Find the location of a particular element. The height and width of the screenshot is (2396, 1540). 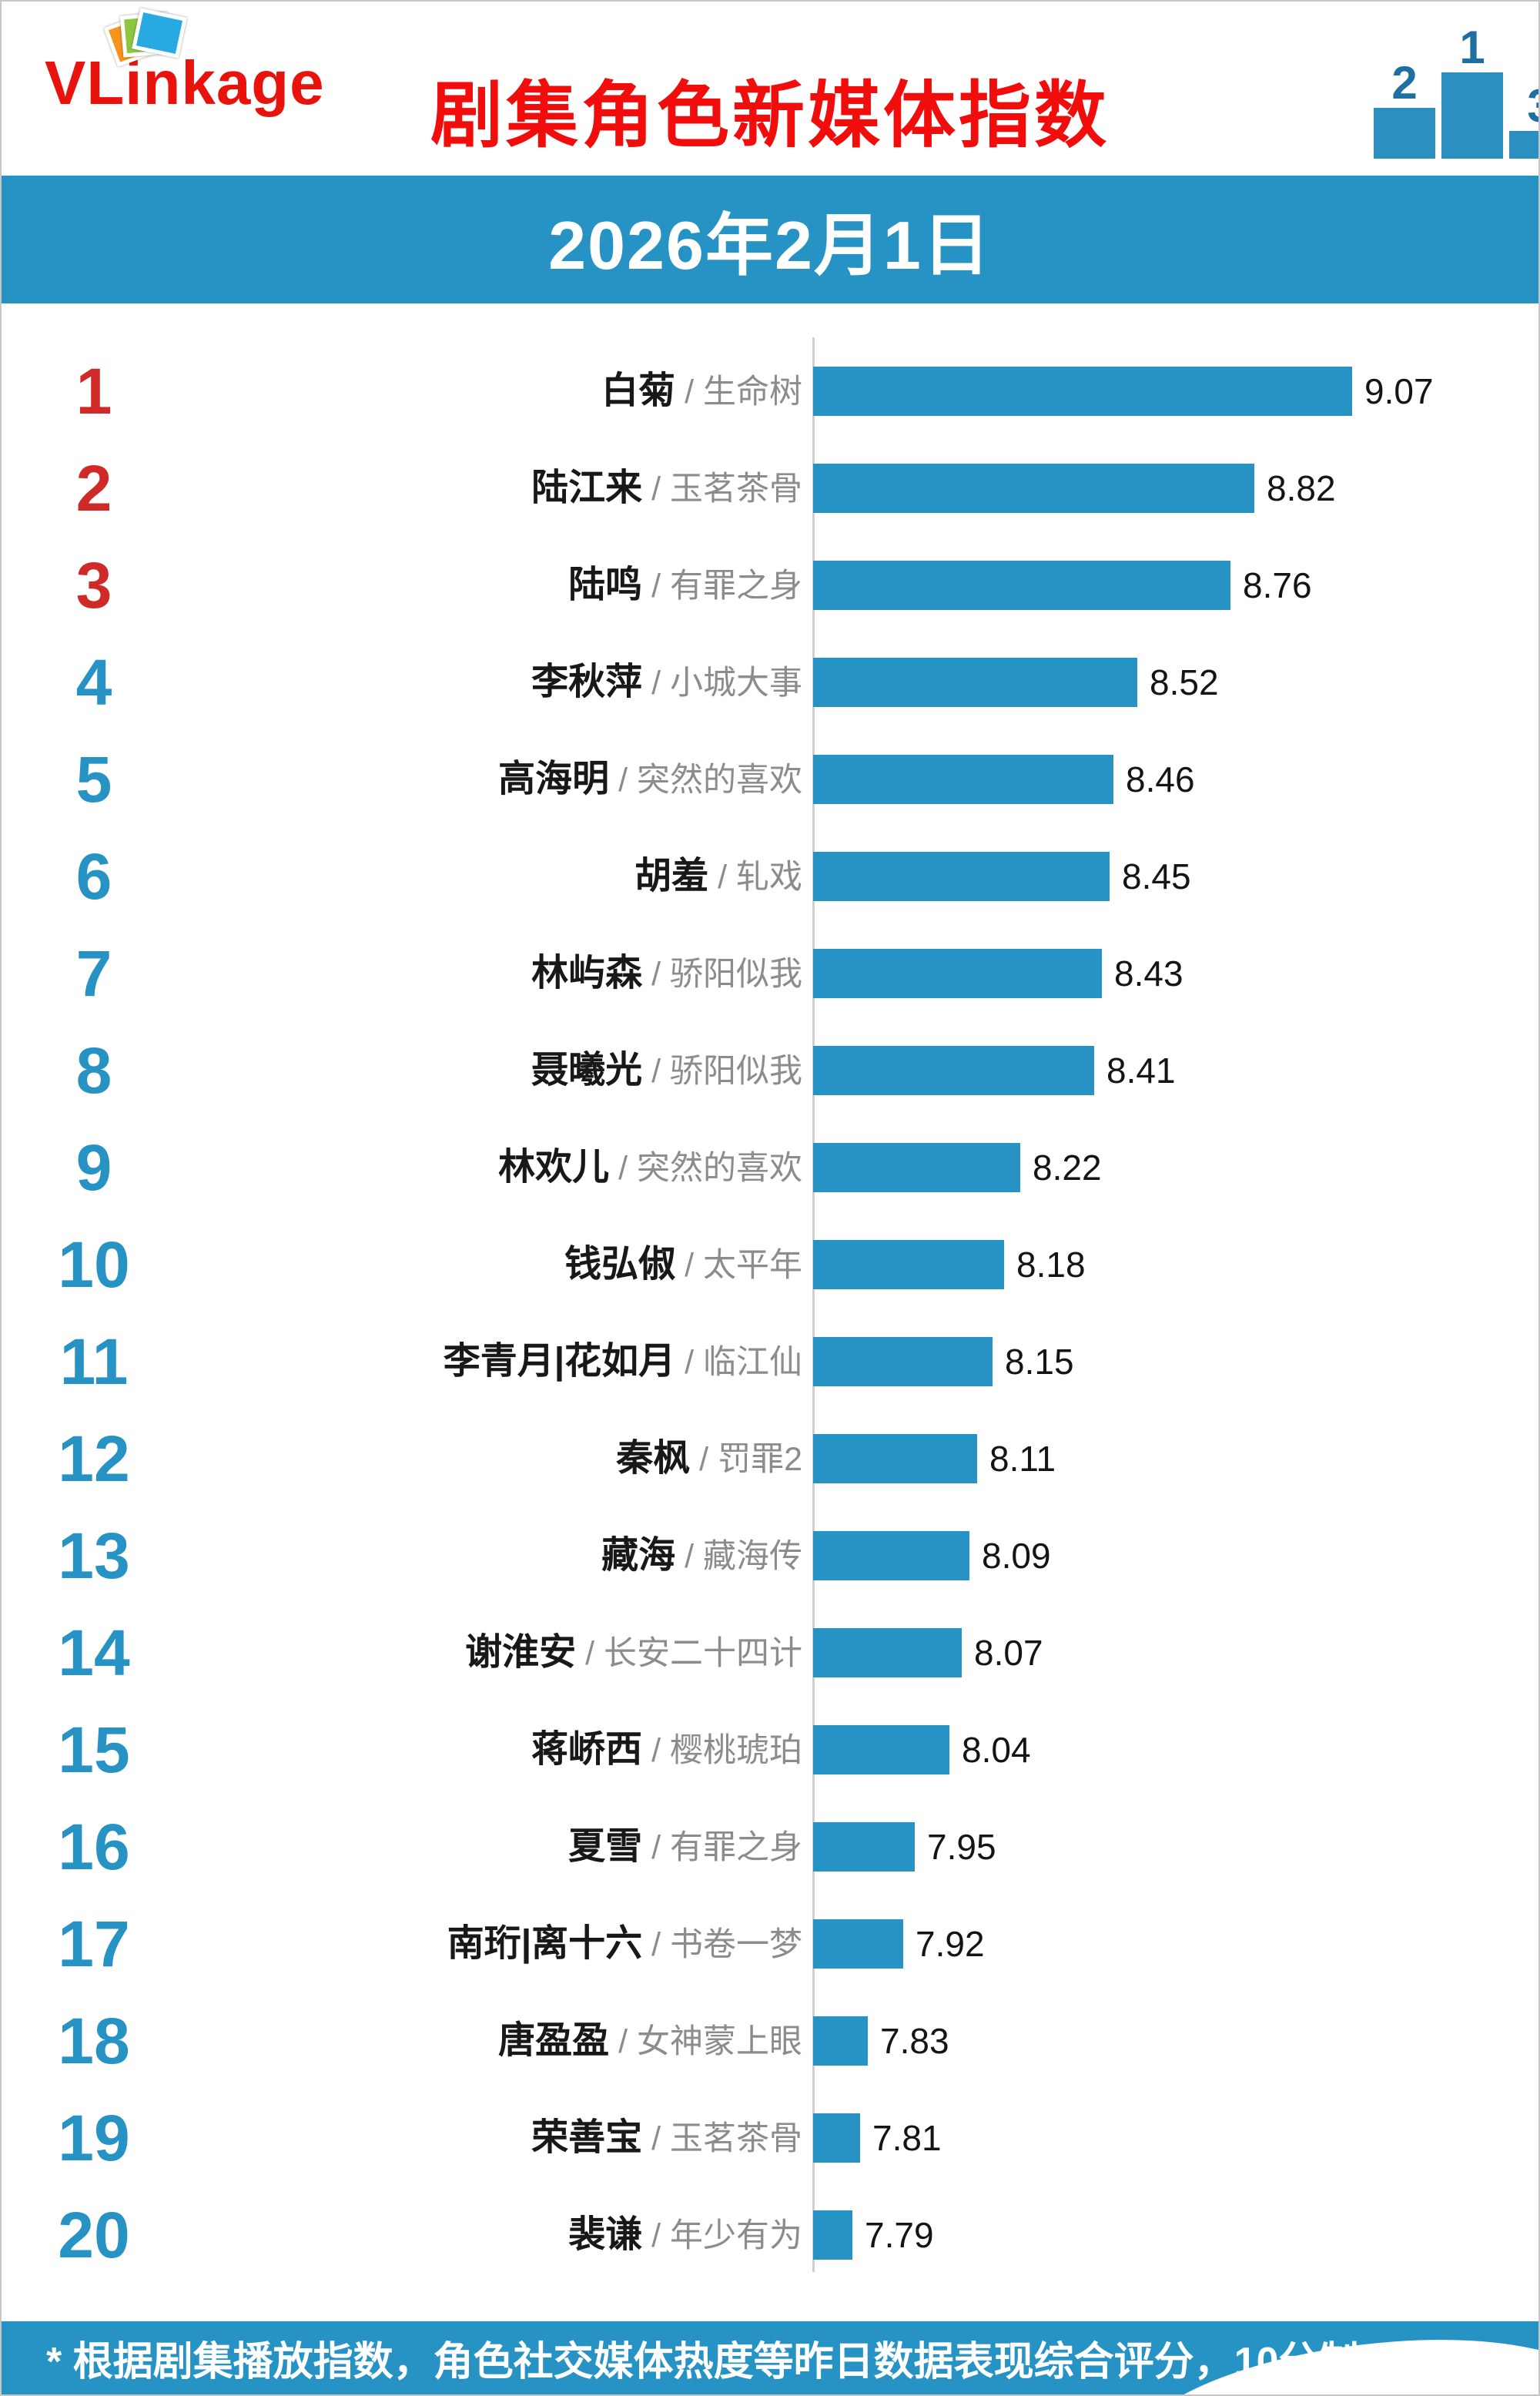

row-label: 陆鸣 / 有罪之身 is located at coordinates (494, 585).